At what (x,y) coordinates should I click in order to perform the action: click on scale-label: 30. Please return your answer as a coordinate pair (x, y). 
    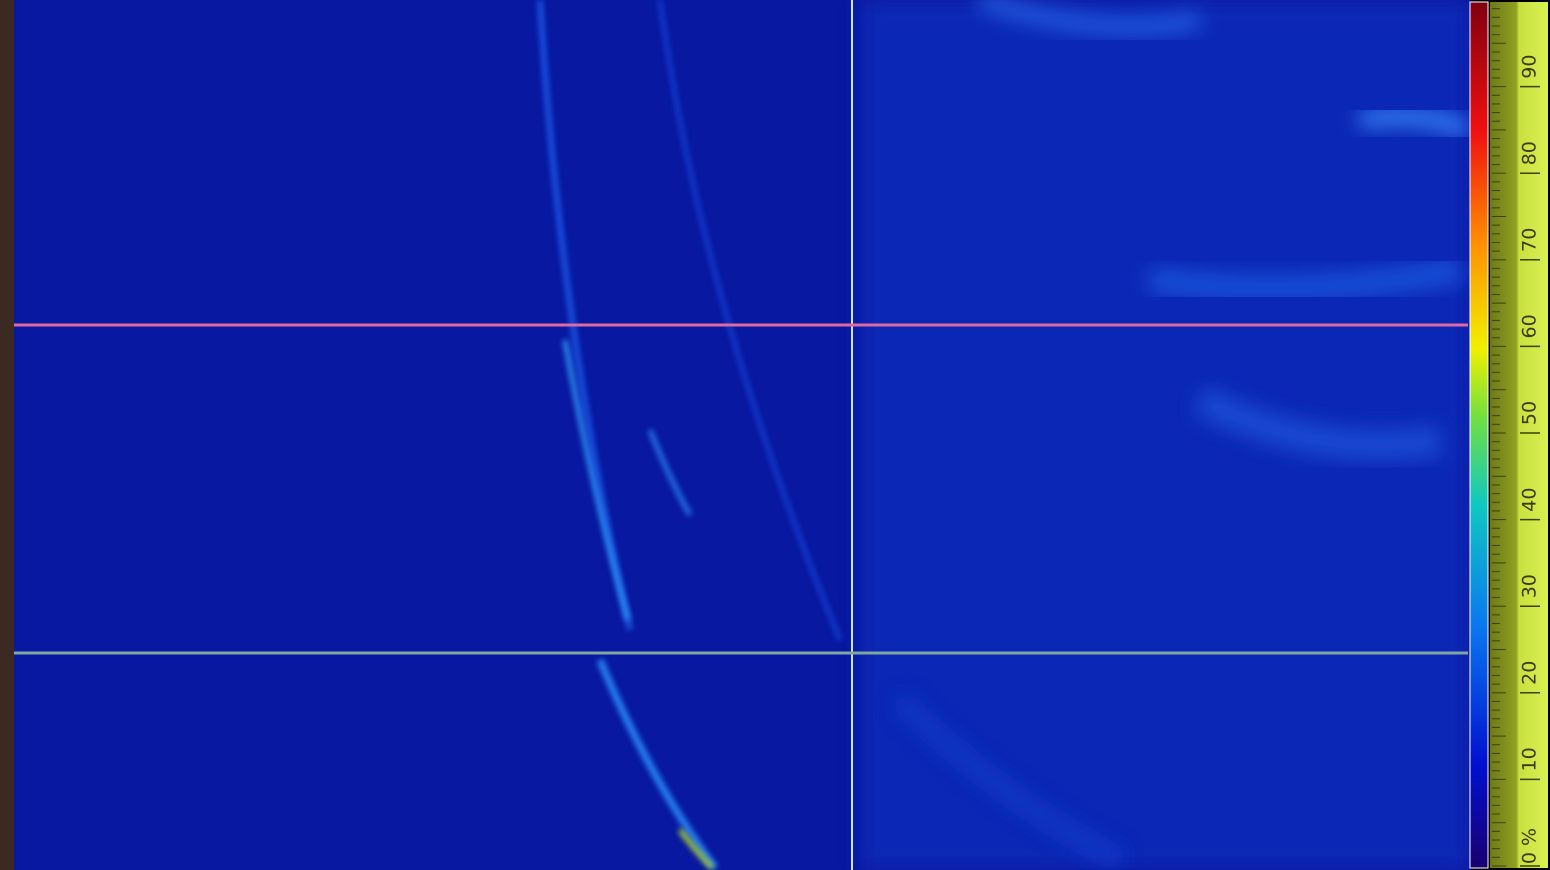
    Looking at the image, I should click on (1530, 586).